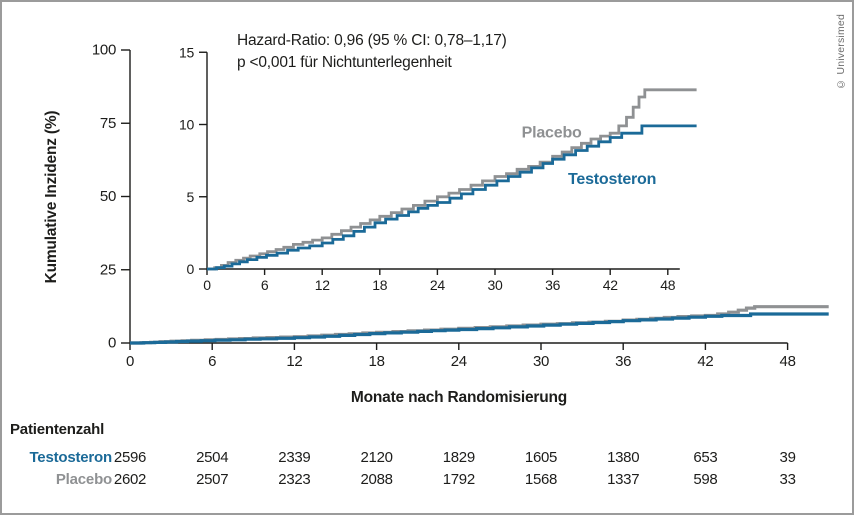 The image size is (854, 515). What do you see at coordinates (108, 269) in the screenshot?
I see `main-y-tick-label: 25` at bounding box center [108, 269].